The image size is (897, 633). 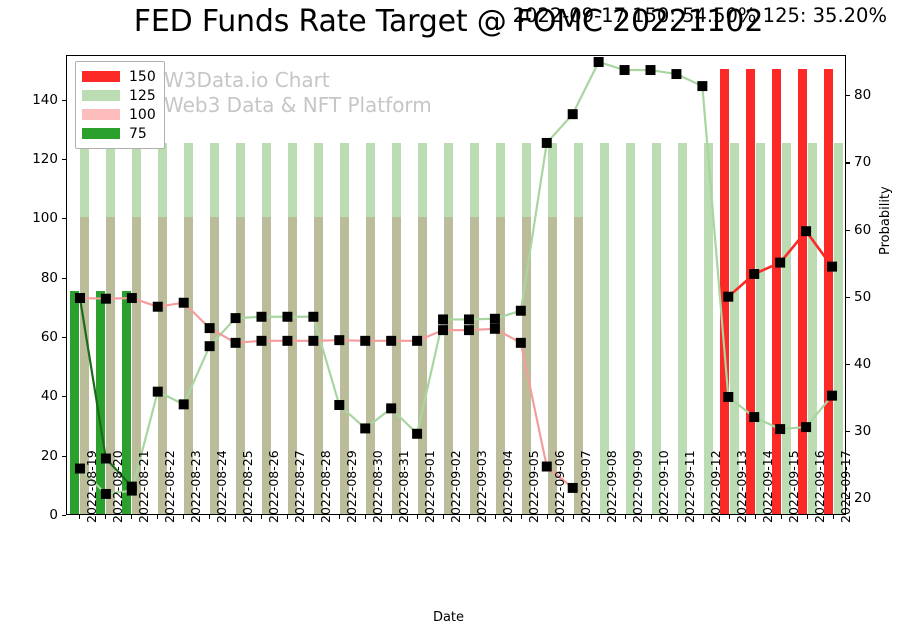 I want to click on x-axis-tick-2022-09-01: 2022-09-01, so click(x=429, y=486).